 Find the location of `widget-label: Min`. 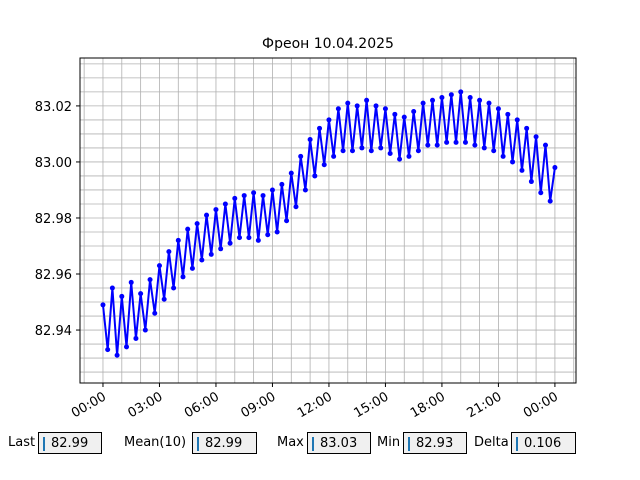

widget-label: Min is located at coordinates (389, 442).